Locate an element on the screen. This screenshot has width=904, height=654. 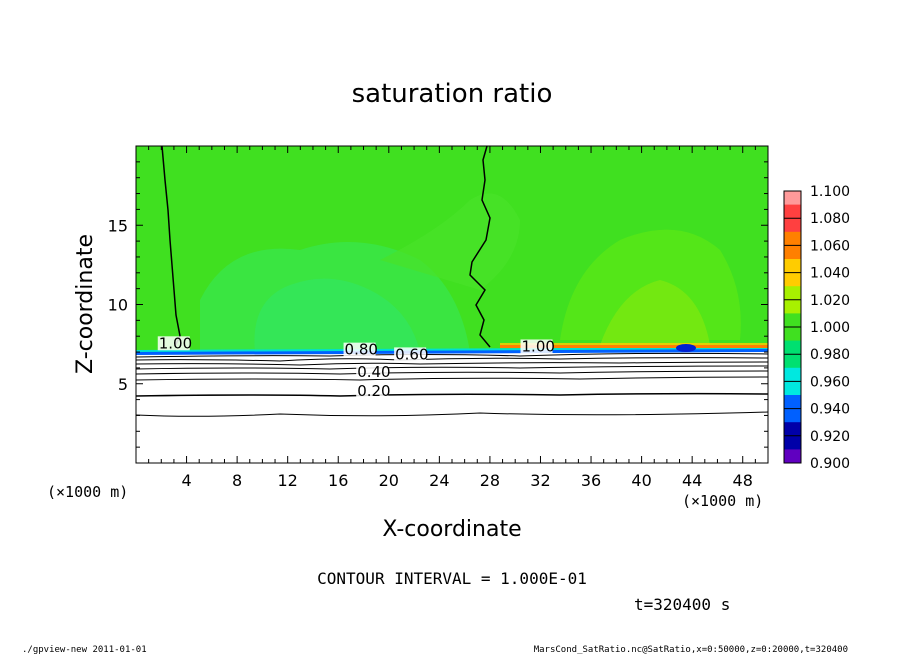
y-tick-label: 10 is located at coordinates (118, 305).